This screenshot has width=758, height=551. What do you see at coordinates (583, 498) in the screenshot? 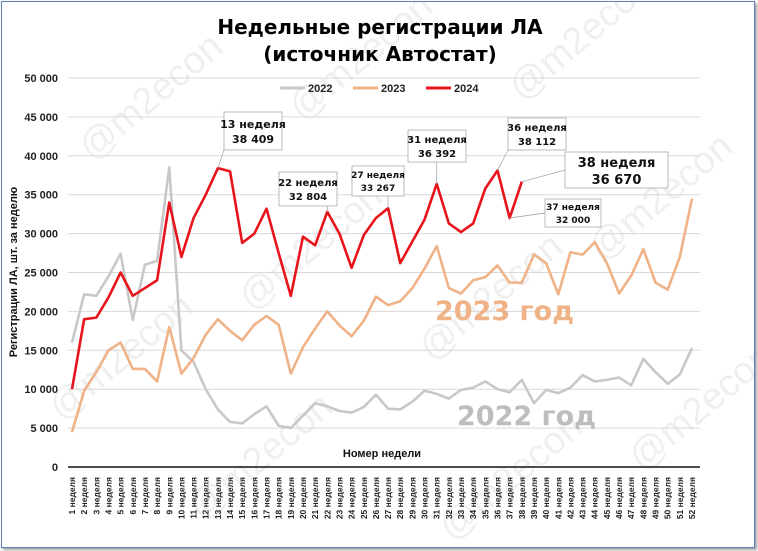
I see `x-tick-label: 43 неделя` at bounding box center [583, 498].